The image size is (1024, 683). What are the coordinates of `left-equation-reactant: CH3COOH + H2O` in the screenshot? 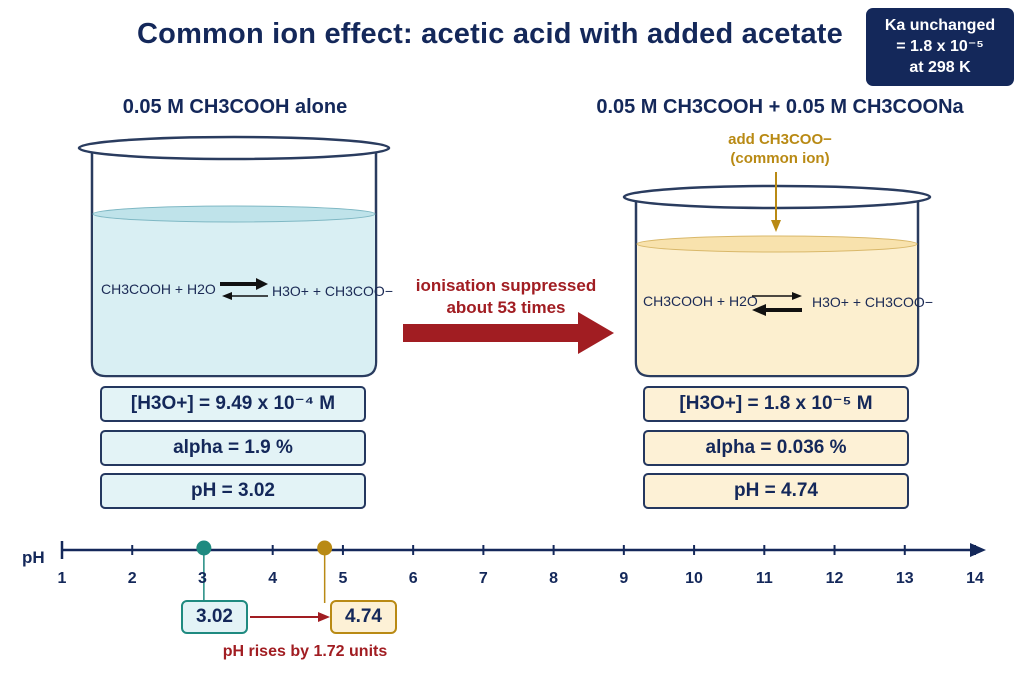 It's located at (158, 289).